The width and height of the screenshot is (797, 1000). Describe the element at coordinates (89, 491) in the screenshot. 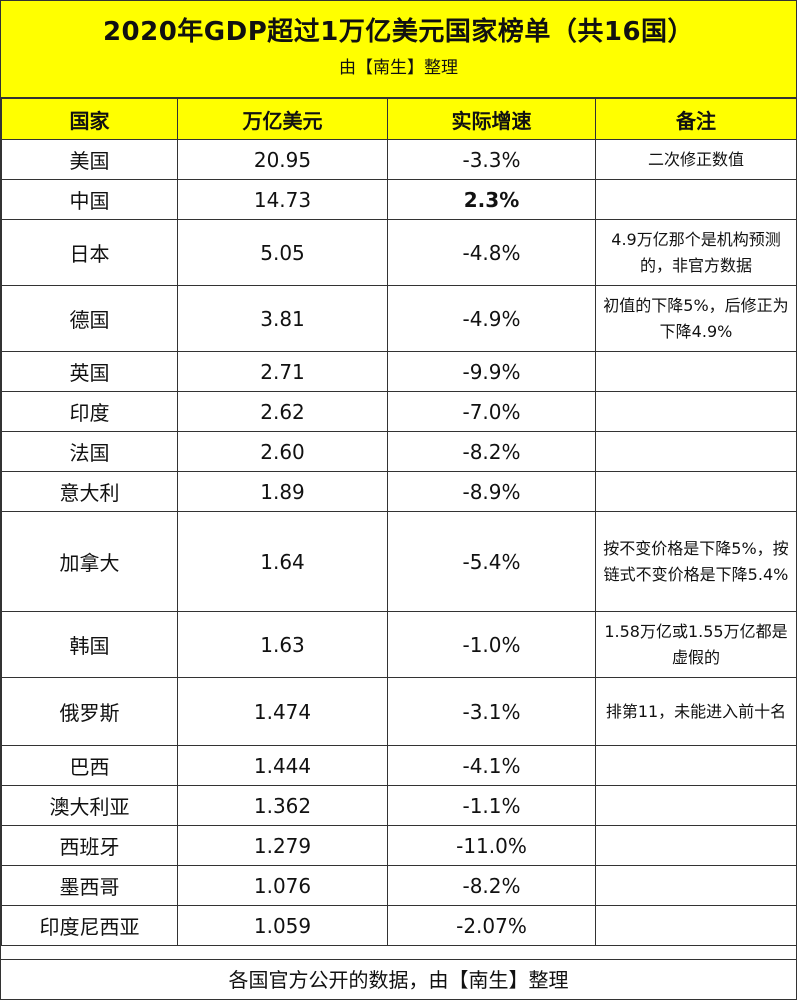

I see `cell-country: 意大利` at that location.